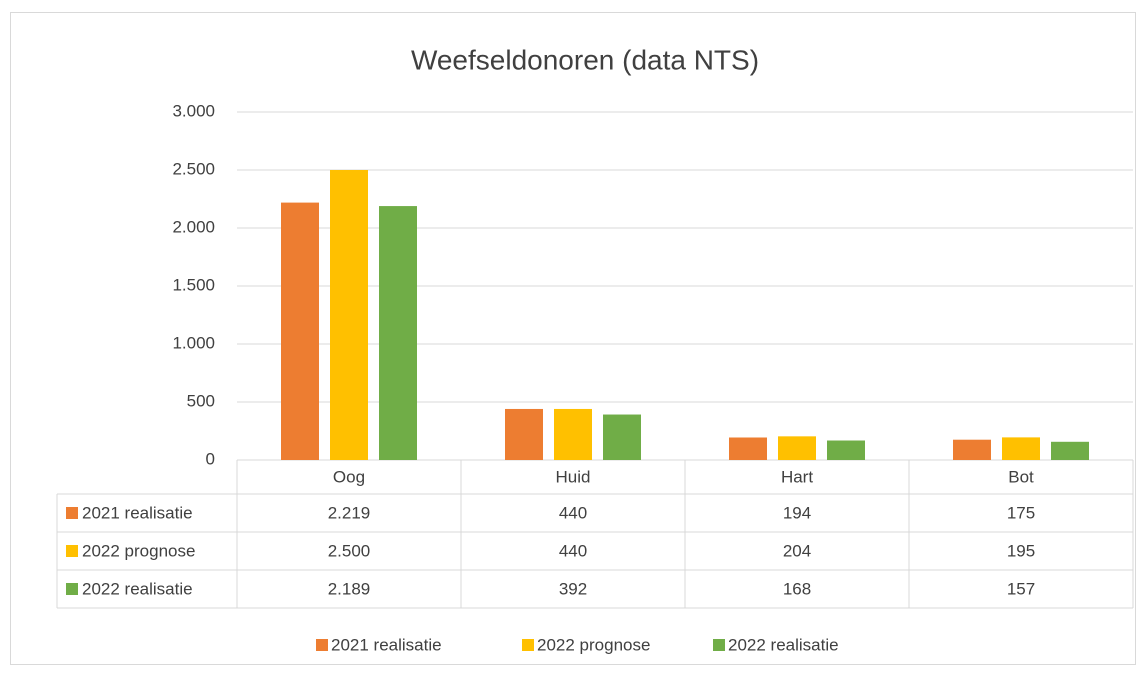  I want to click on y-tick-label: 1.500, so click(193, 284).